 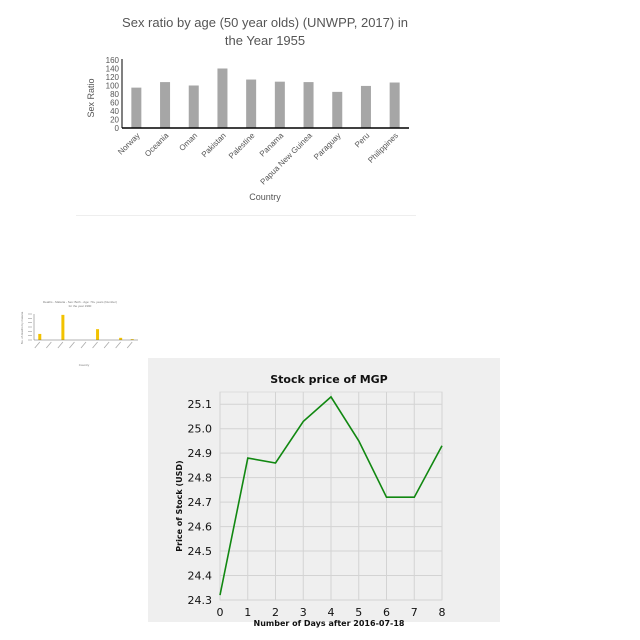 What do you see at coordinates (220, 612) in the screenshot?
I see `x-tick-label: 0` at bounding box center [220, 612].